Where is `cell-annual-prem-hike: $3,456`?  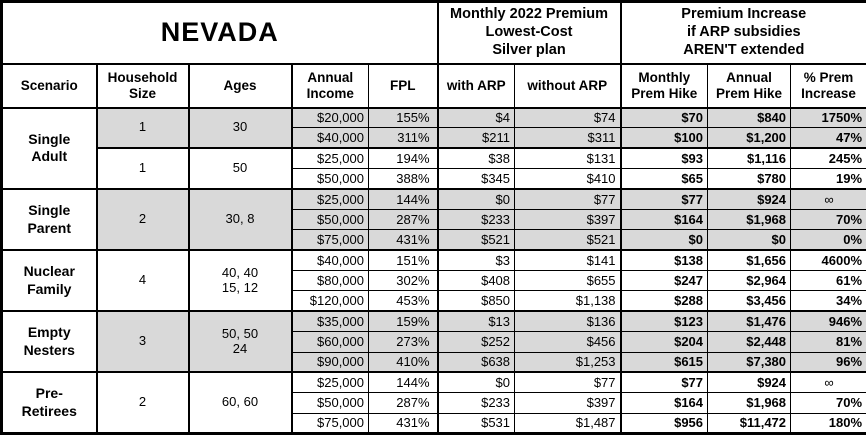 cell-annual-prem-hike: $3,456 is located at coordinates (749, 301).